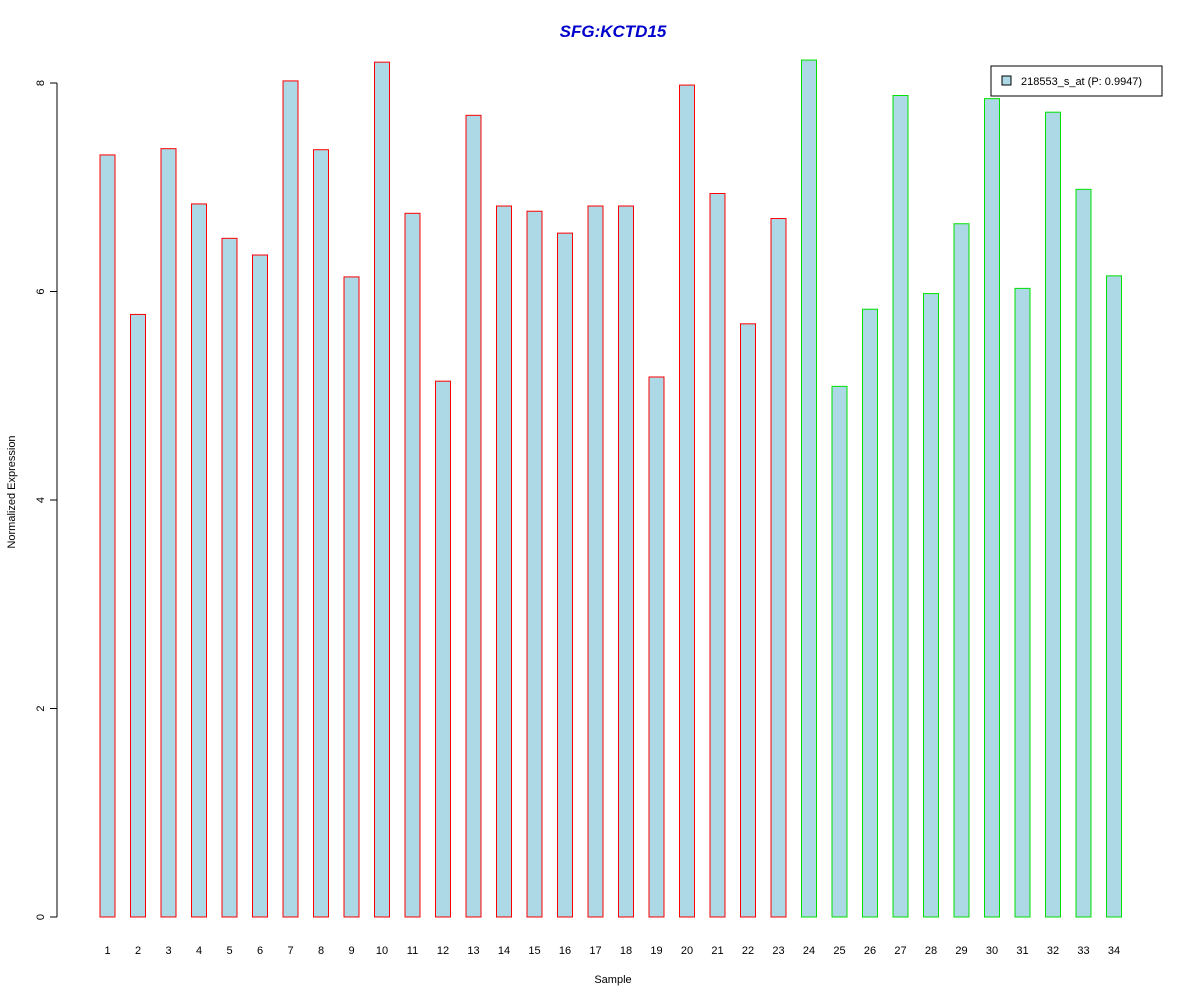  Describe the element at coordinates (107, 951) in the screenshot. I see `x-tick-label-1: 1` at that location.